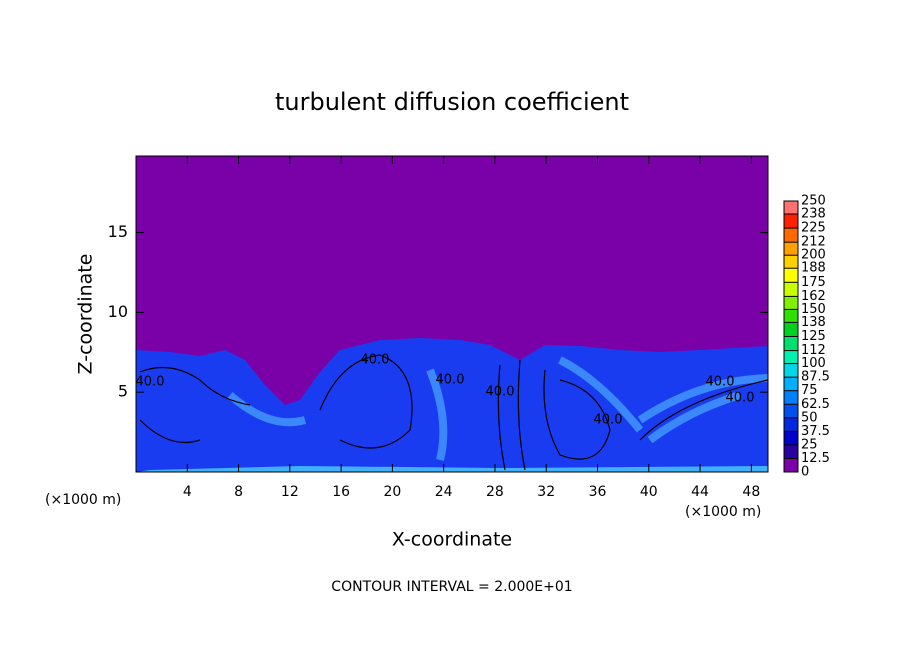 The width and height of the screenshot is (904, 658). What do you see at coordinates (805, 472) in the screenshot?
I see `colorbar-label: 0` at bounding box center [805, 472].